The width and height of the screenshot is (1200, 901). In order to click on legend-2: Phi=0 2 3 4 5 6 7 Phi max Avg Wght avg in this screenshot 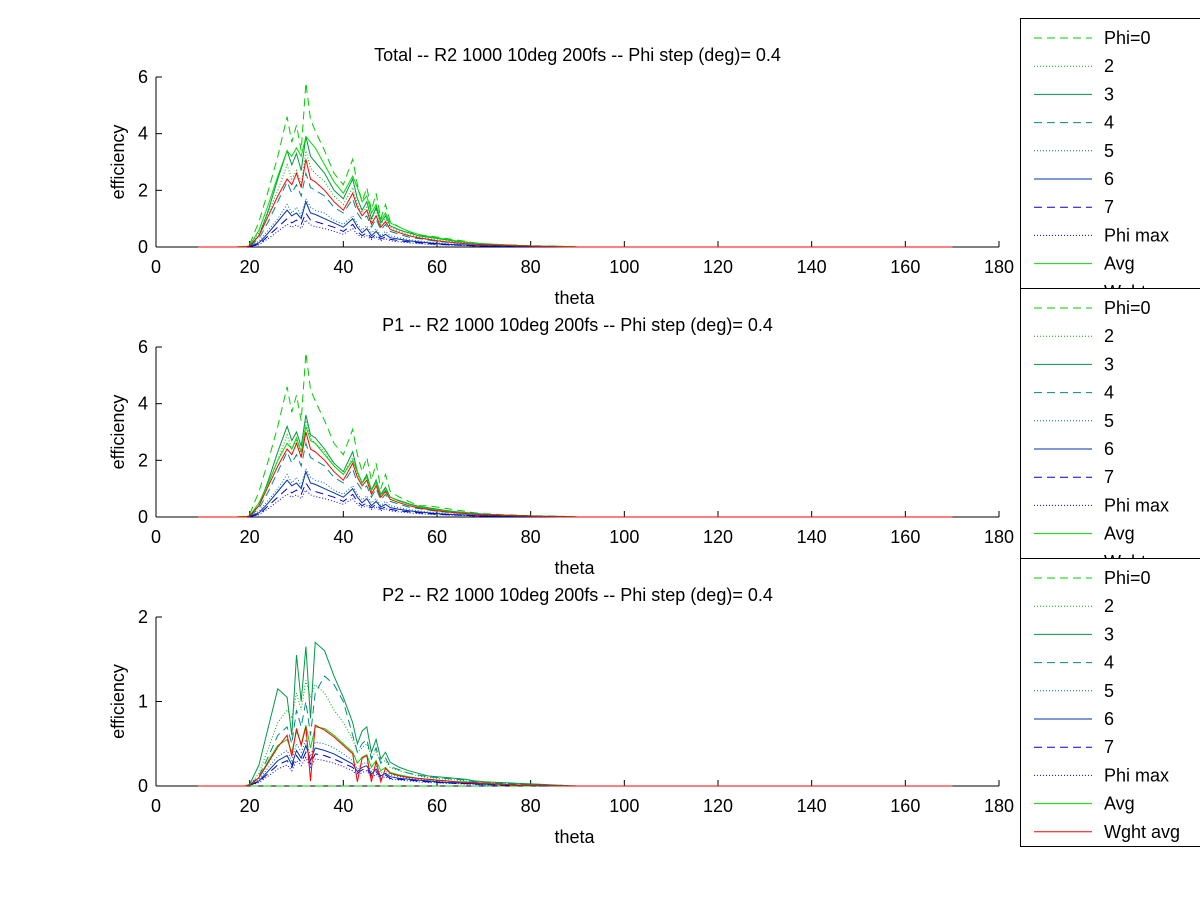, I will do `click(1110, 430)`.